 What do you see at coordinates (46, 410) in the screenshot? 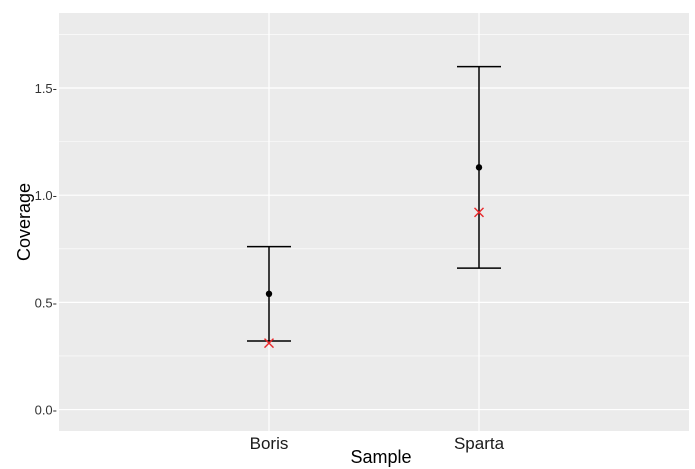
I see `y-tick-label: 0.0-` at bounding box center [46, 410].